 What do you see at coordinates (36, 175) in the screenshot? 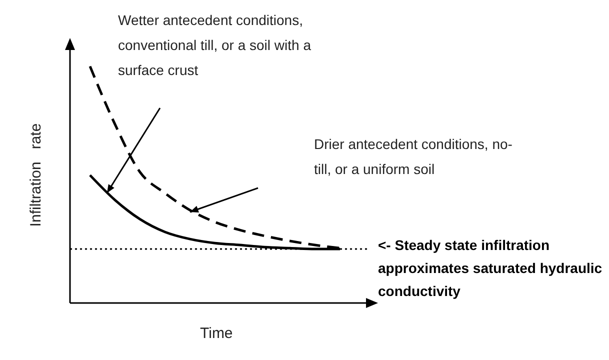
I see `y-axis-title: Infiltration rate` at bounding box center [36, 175].